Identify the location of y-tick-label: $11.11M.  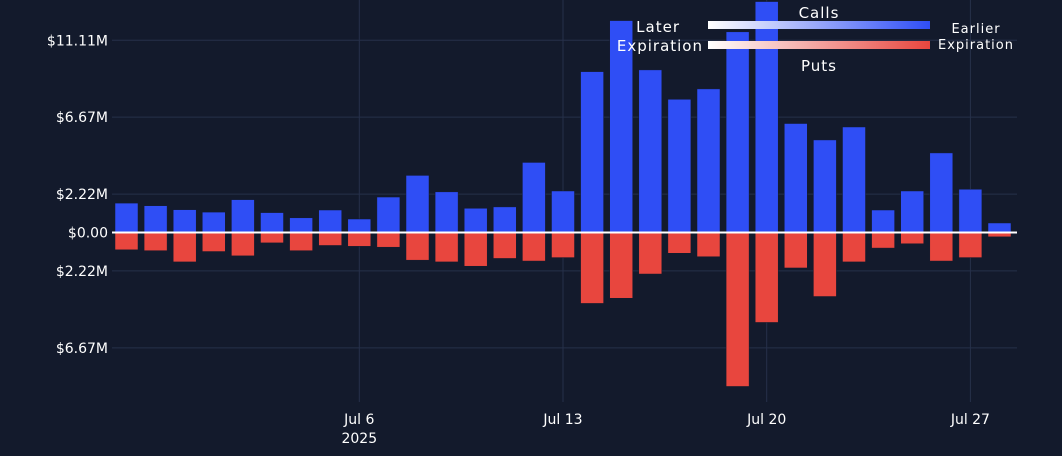
(77, 41).